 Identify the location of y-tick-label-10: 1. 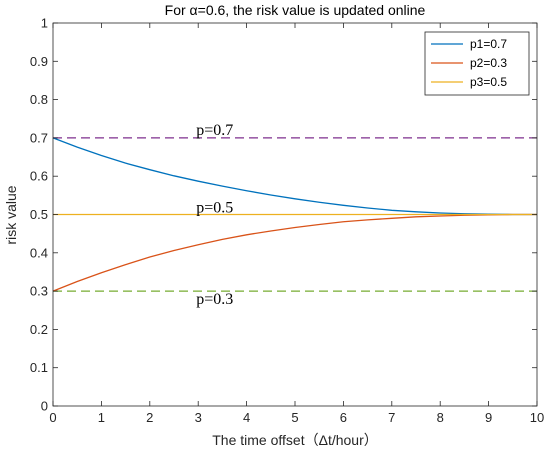
(44, 23).